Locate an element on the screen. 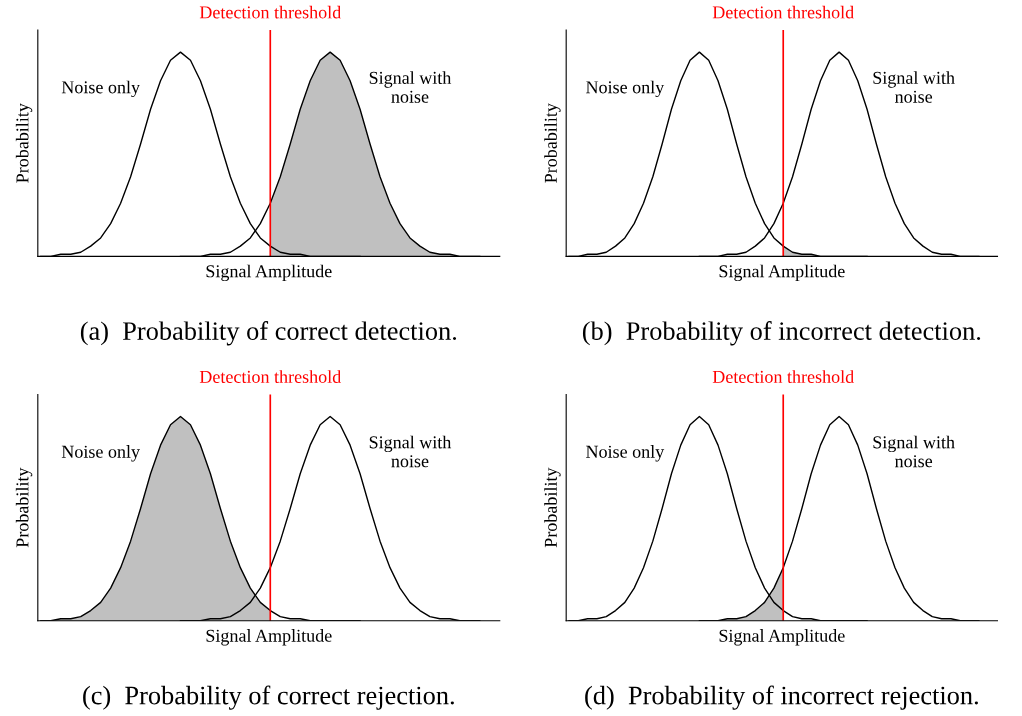 The image size is (1022, 716). text: (c) Probability of correct rejection. is located at coordinates (268, 697).